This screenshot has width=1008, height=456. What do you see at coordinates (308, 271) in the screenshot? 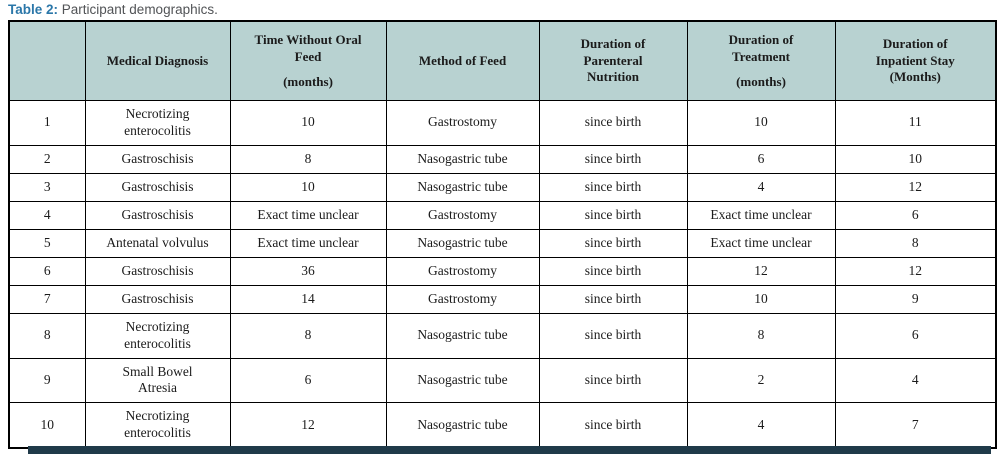
I see `table-cell: 36` at bounding box center [308, 271].